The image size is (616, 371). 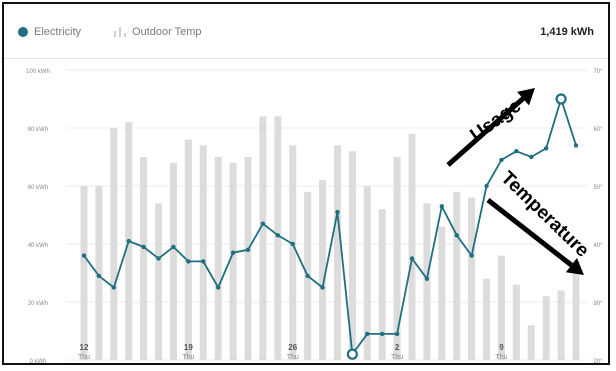 What do you see at coordinates (598, 216) in the screenshot?
I see `right-axis-ticks: 20° 30° 40° 50° 60° 70°` at bounding box center [598, 216].